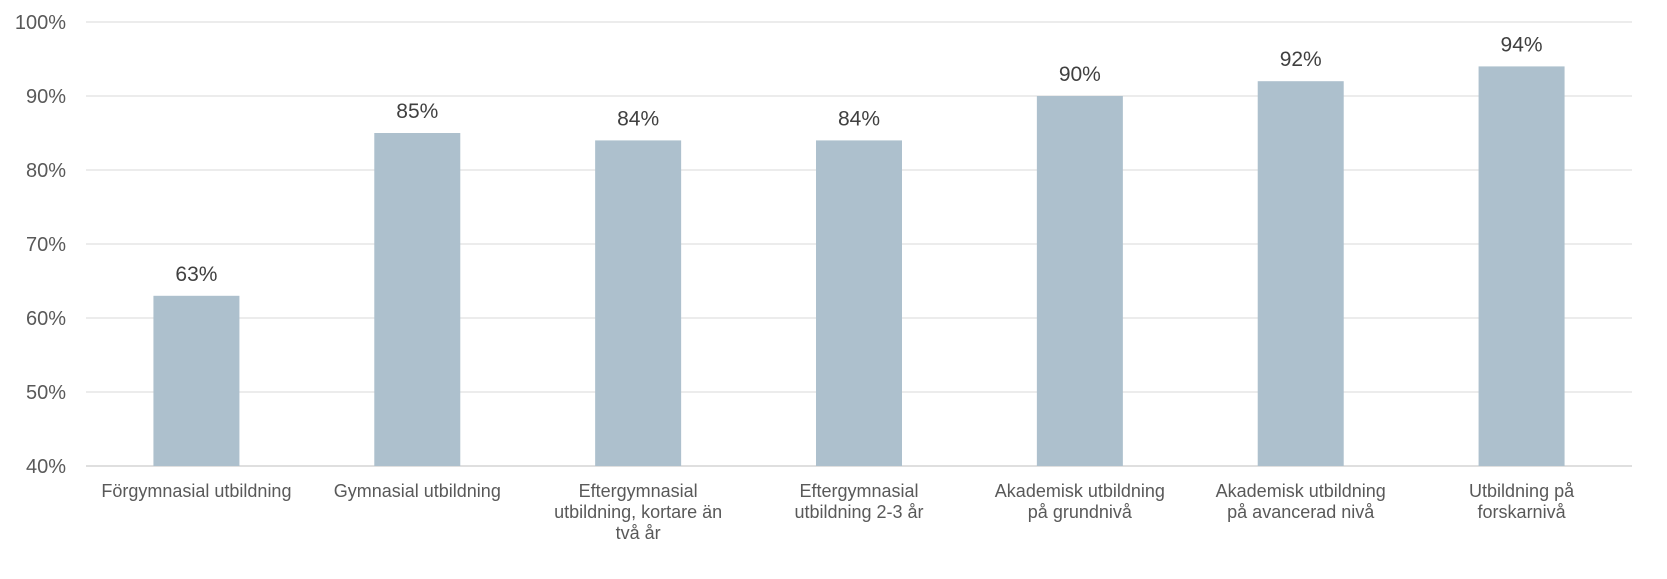  Describe the element at coordinates (196, 274) in the screenshot. I see `data-label: 63%` at that location.